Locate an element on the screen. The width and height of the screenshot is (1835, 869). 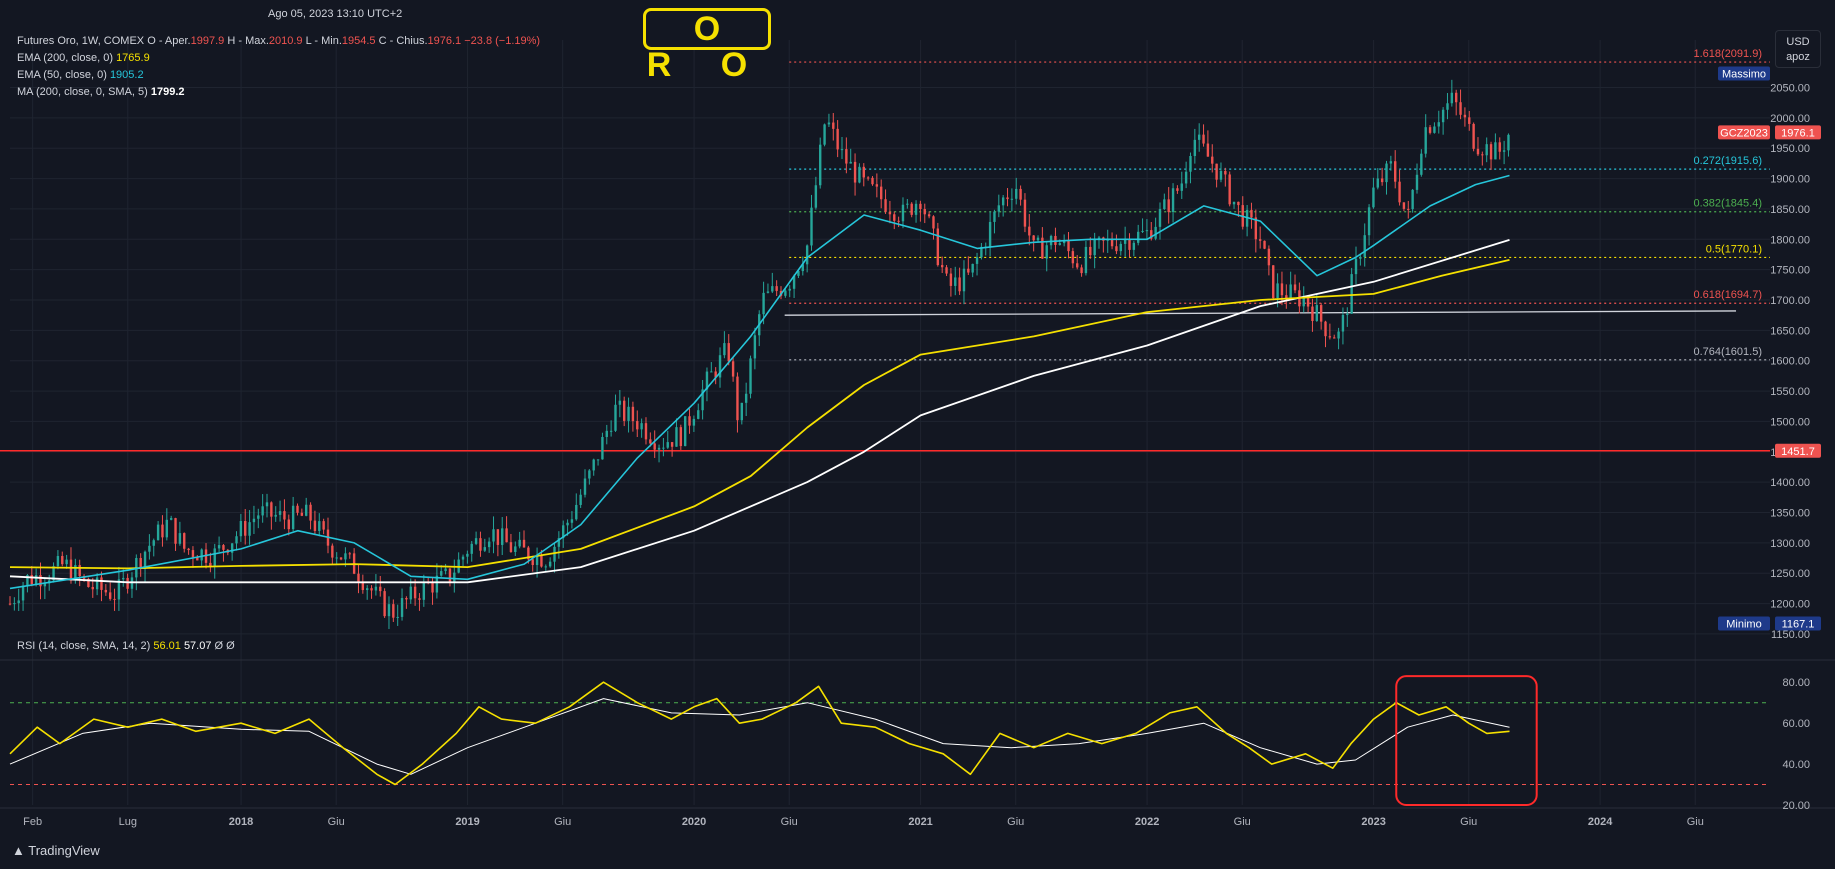
price-tag-label: Minimo is located at coordinates (1743, 625).